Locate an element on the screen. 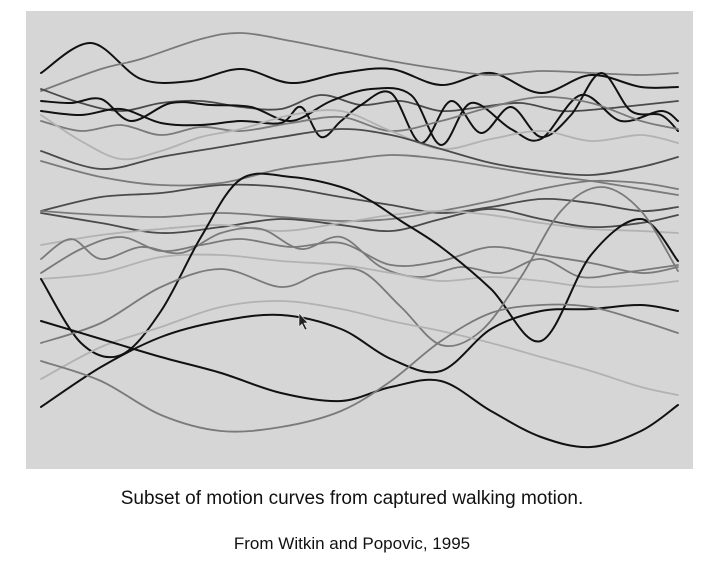 This screenshot has width=704, height=574. mouse-cursor-icon is located at coordinates (303, 321).